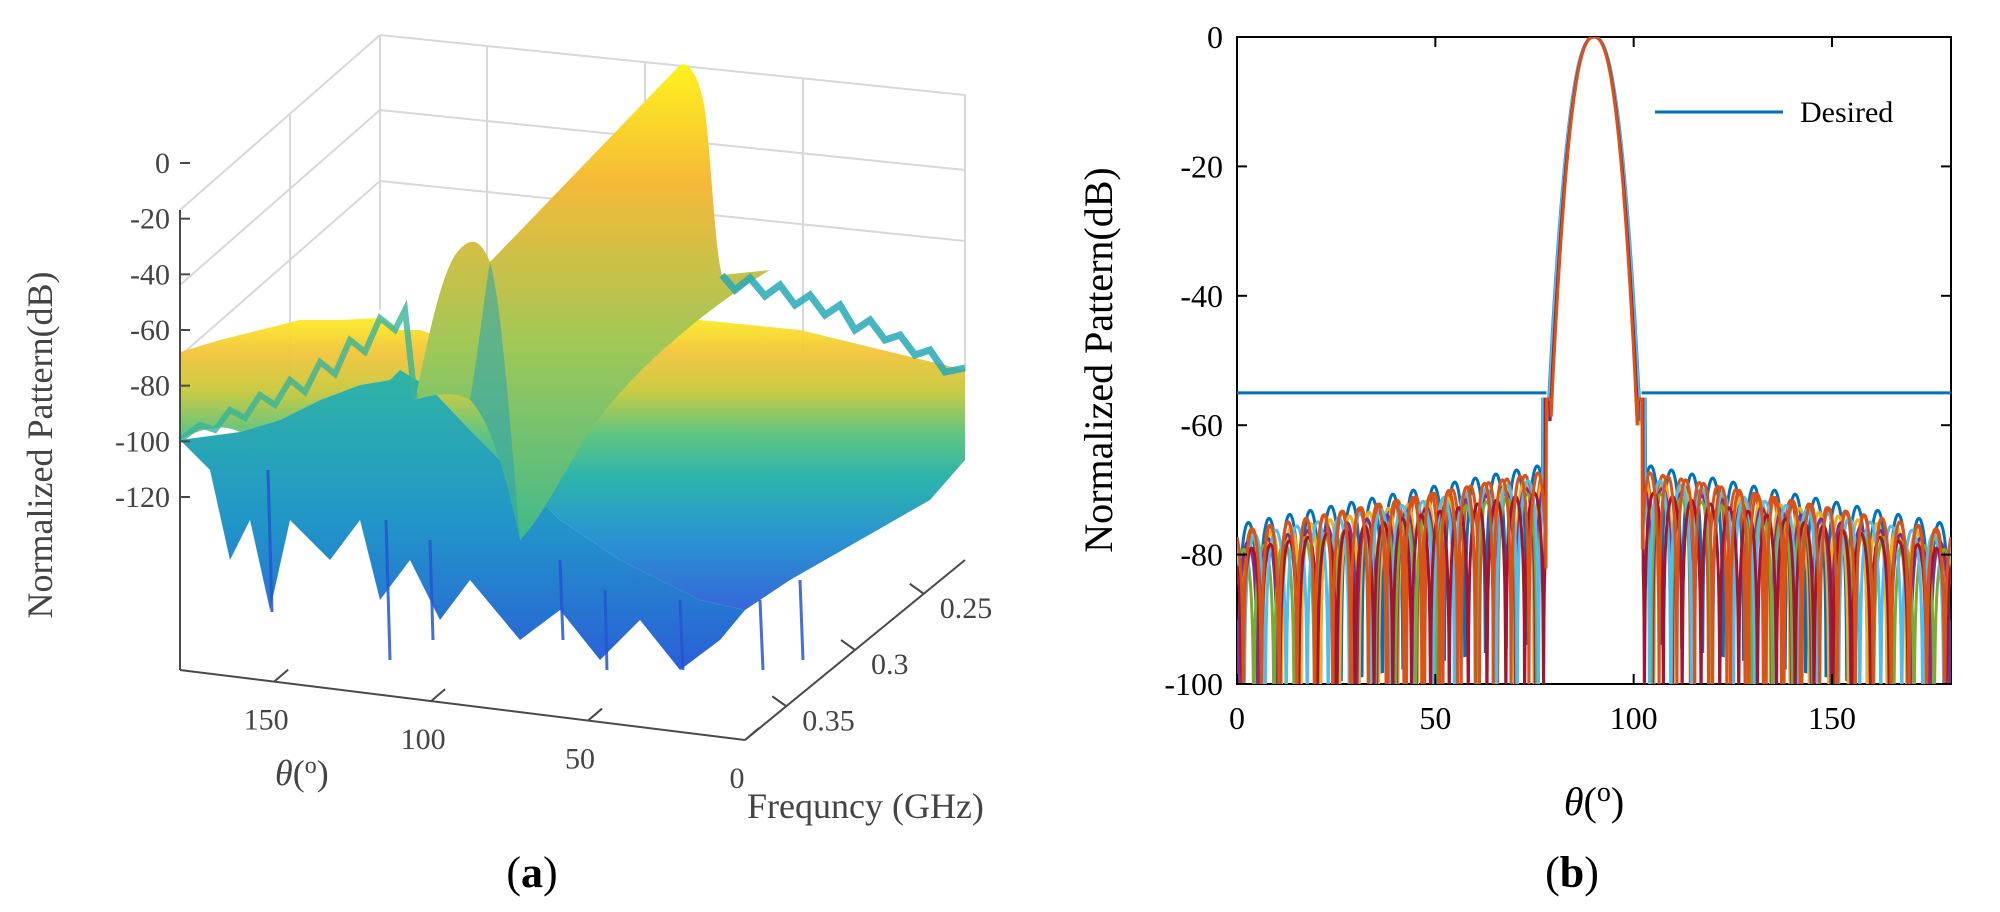  What do you see at coordinates (142, 497) in the screenshot?
I see `panel-a-z-tick-label: -120` at bounding box center [142, 497].